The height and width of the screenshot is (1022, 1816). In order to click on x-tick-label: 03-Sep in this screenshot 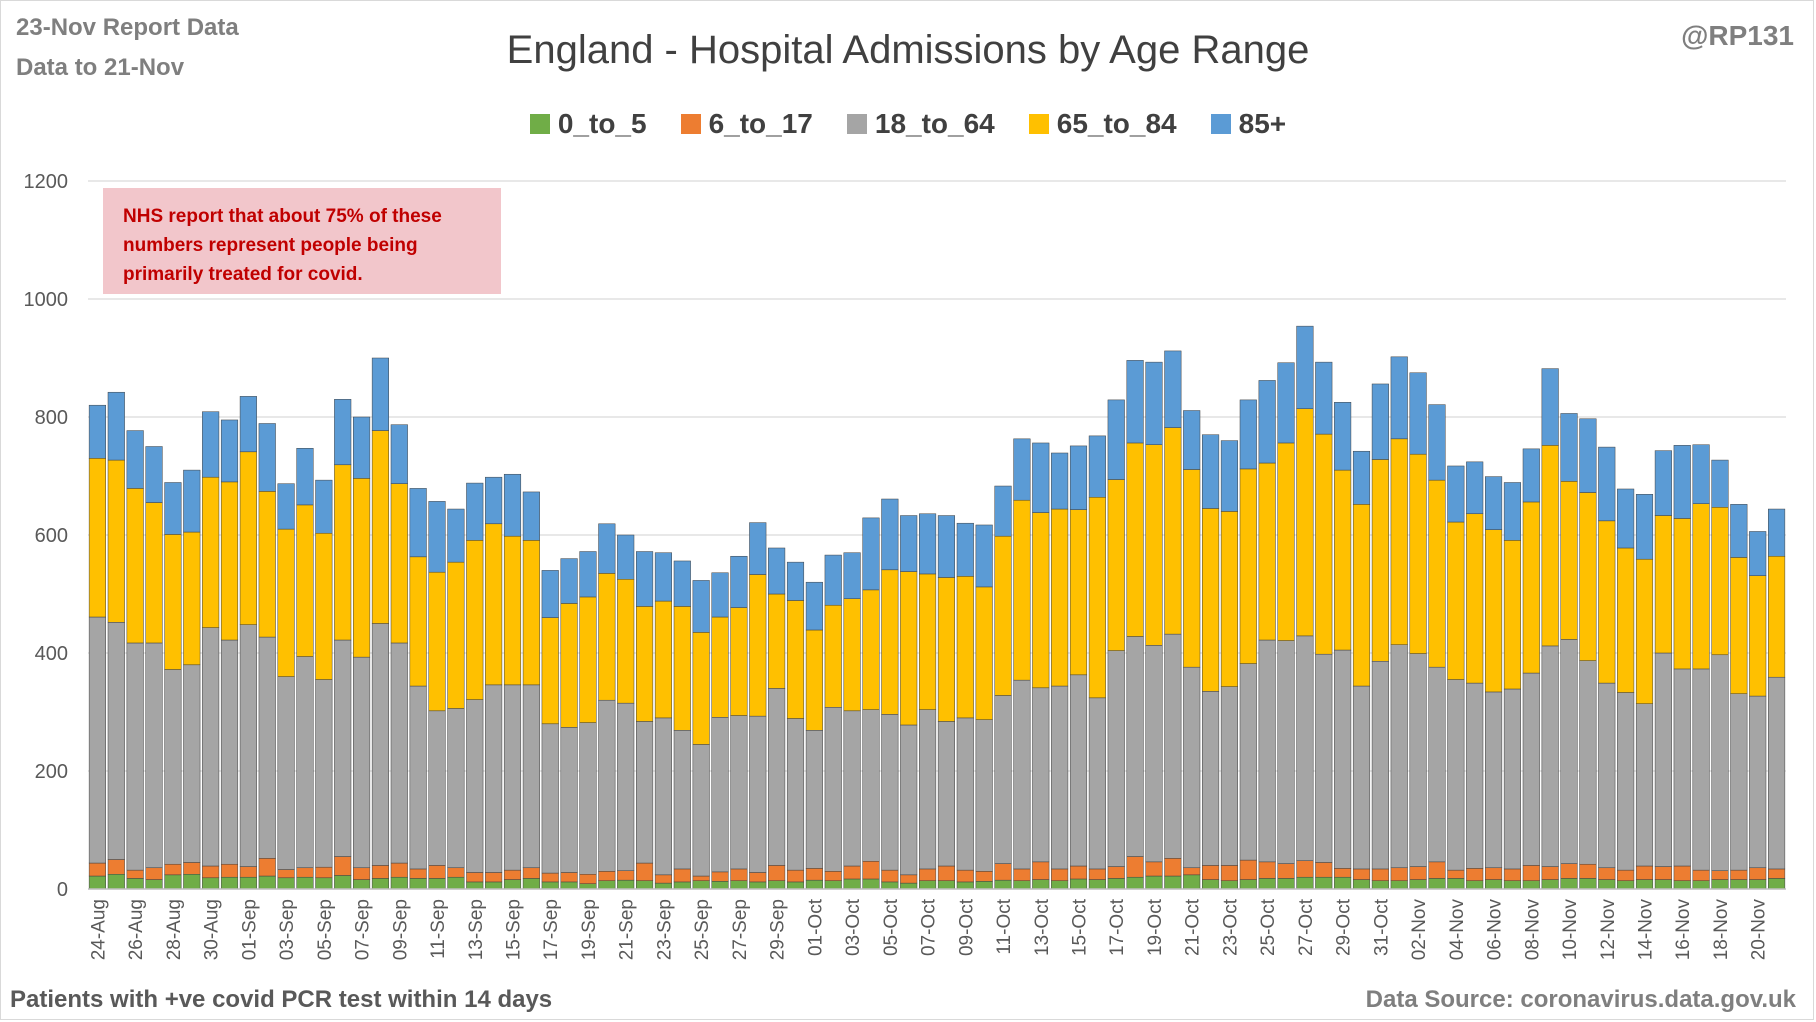, I will do `click(287, 929)`.